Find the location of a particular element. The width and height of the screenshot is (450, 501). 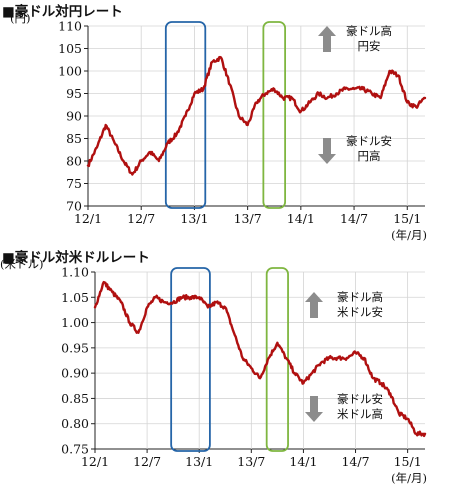

y-tick-label: 100 is located at coordinates (70, 71).